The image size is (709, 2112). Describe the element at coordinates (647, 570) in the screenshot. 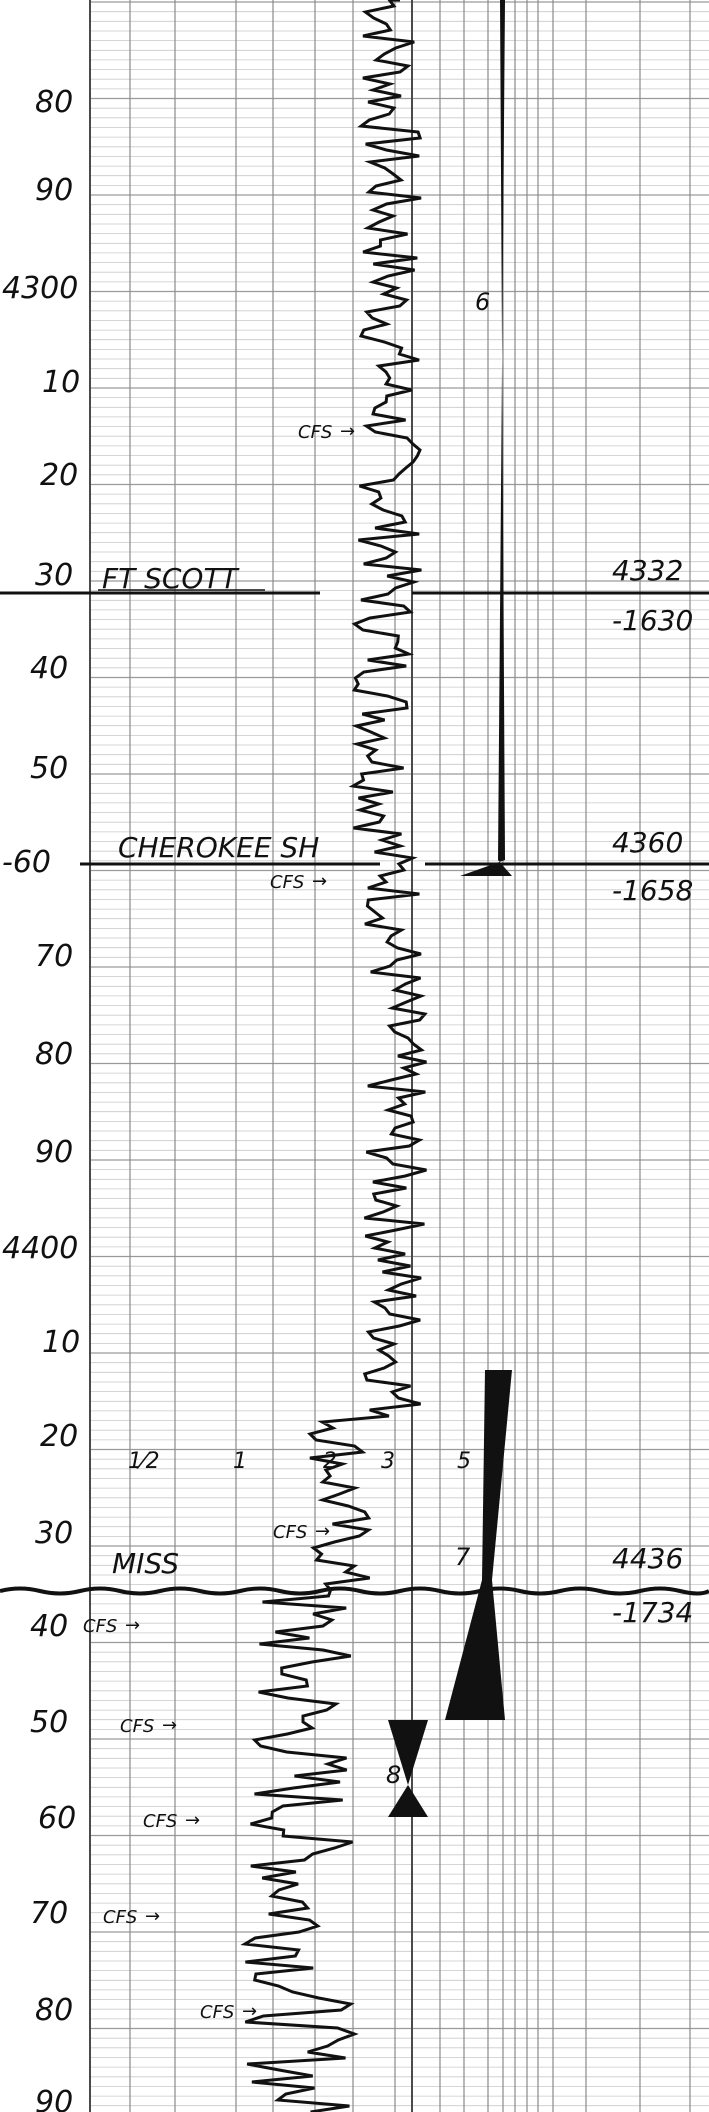

I see `formation-top-depth: 4332` at that location.